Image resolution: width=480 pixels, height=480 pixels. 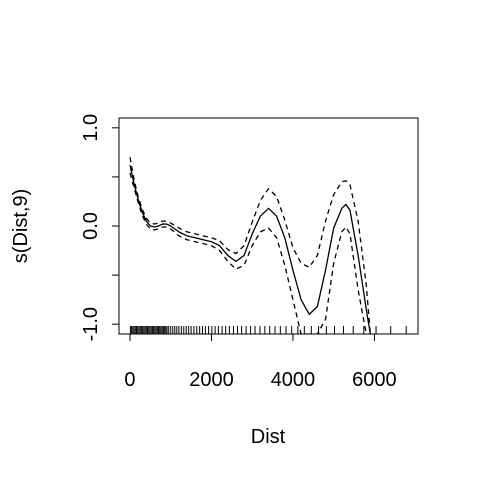 I want to click on y-tick-label: 0.0, so click(x=91, y=226).